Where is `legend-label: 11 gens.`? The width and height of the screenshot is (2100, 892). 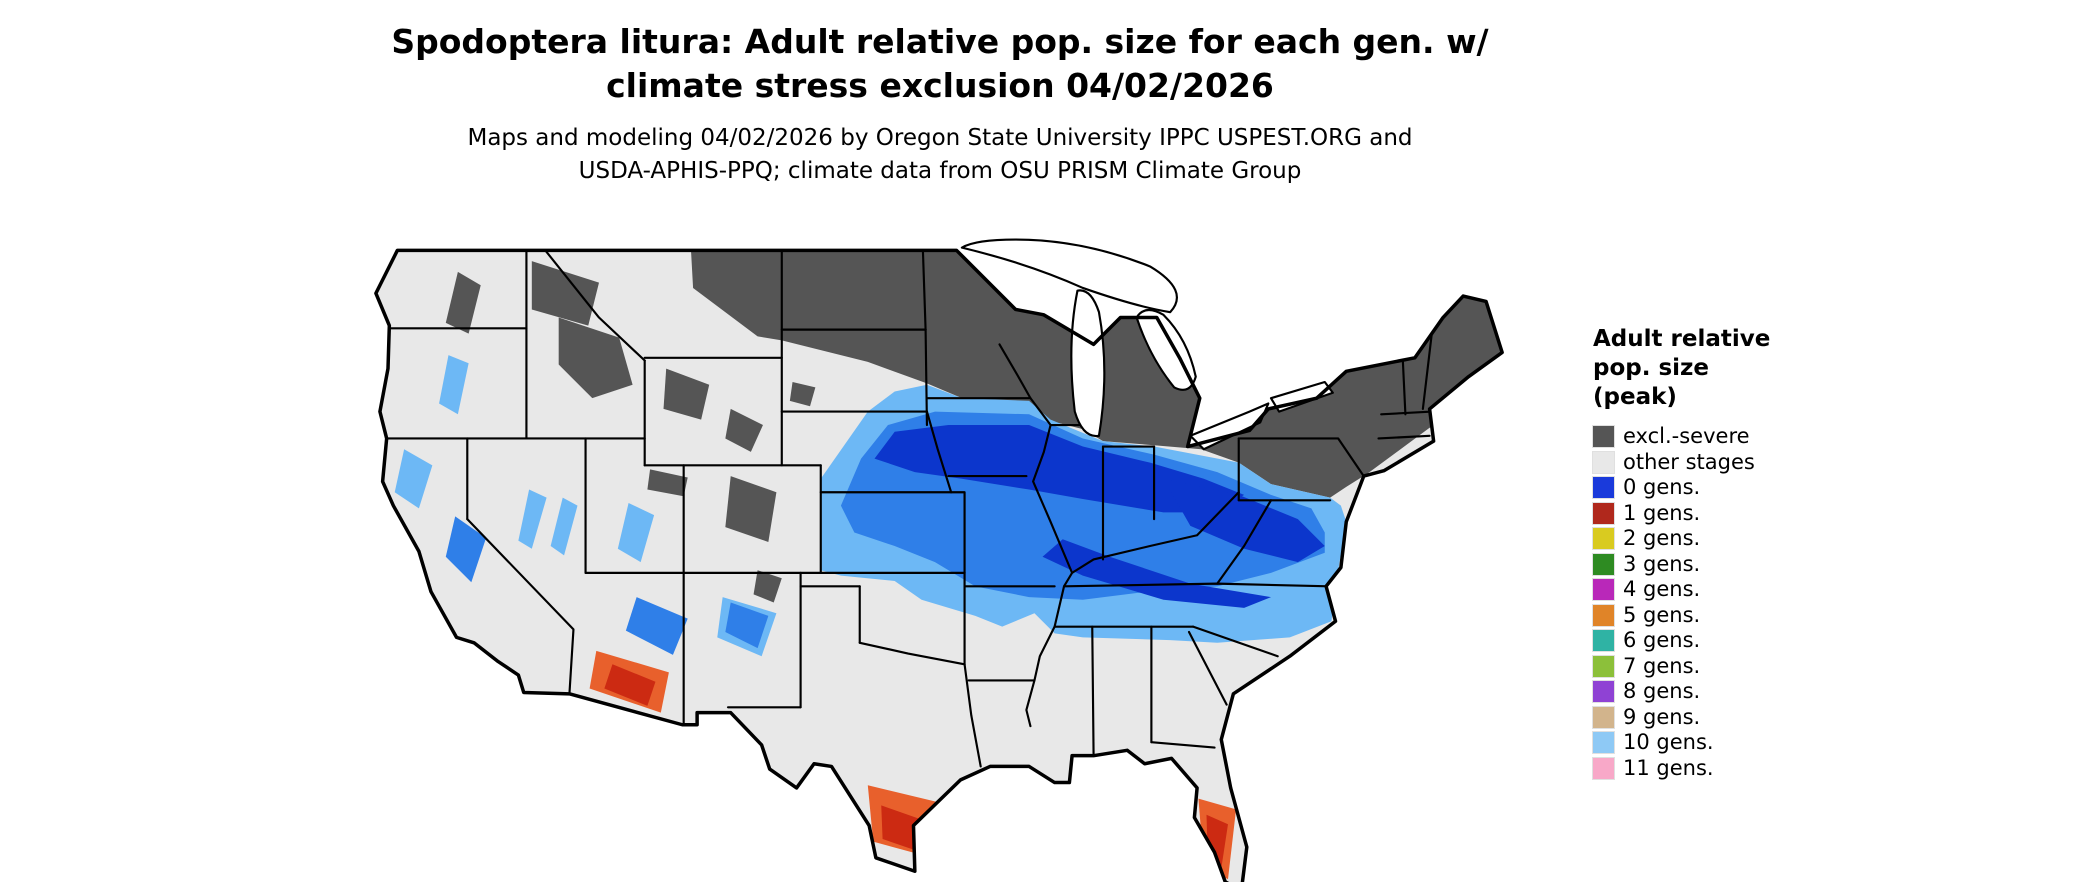
legend-label: 11 gens. is located at coordinates (1668, 767).